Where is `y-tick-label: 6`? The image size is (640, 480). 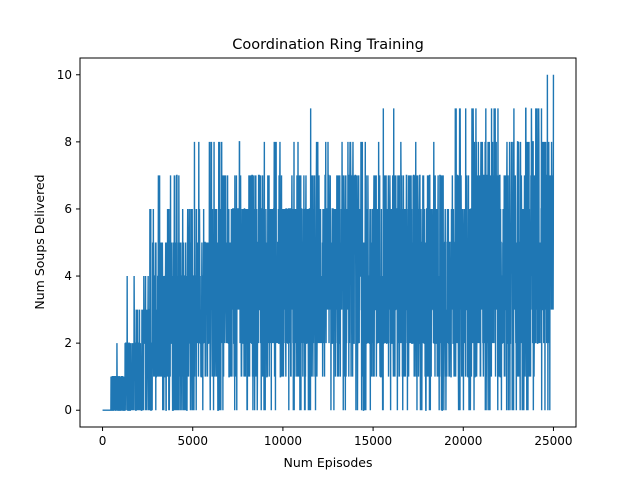
y-tick-label: 6 is located at coordinates (68, 209).